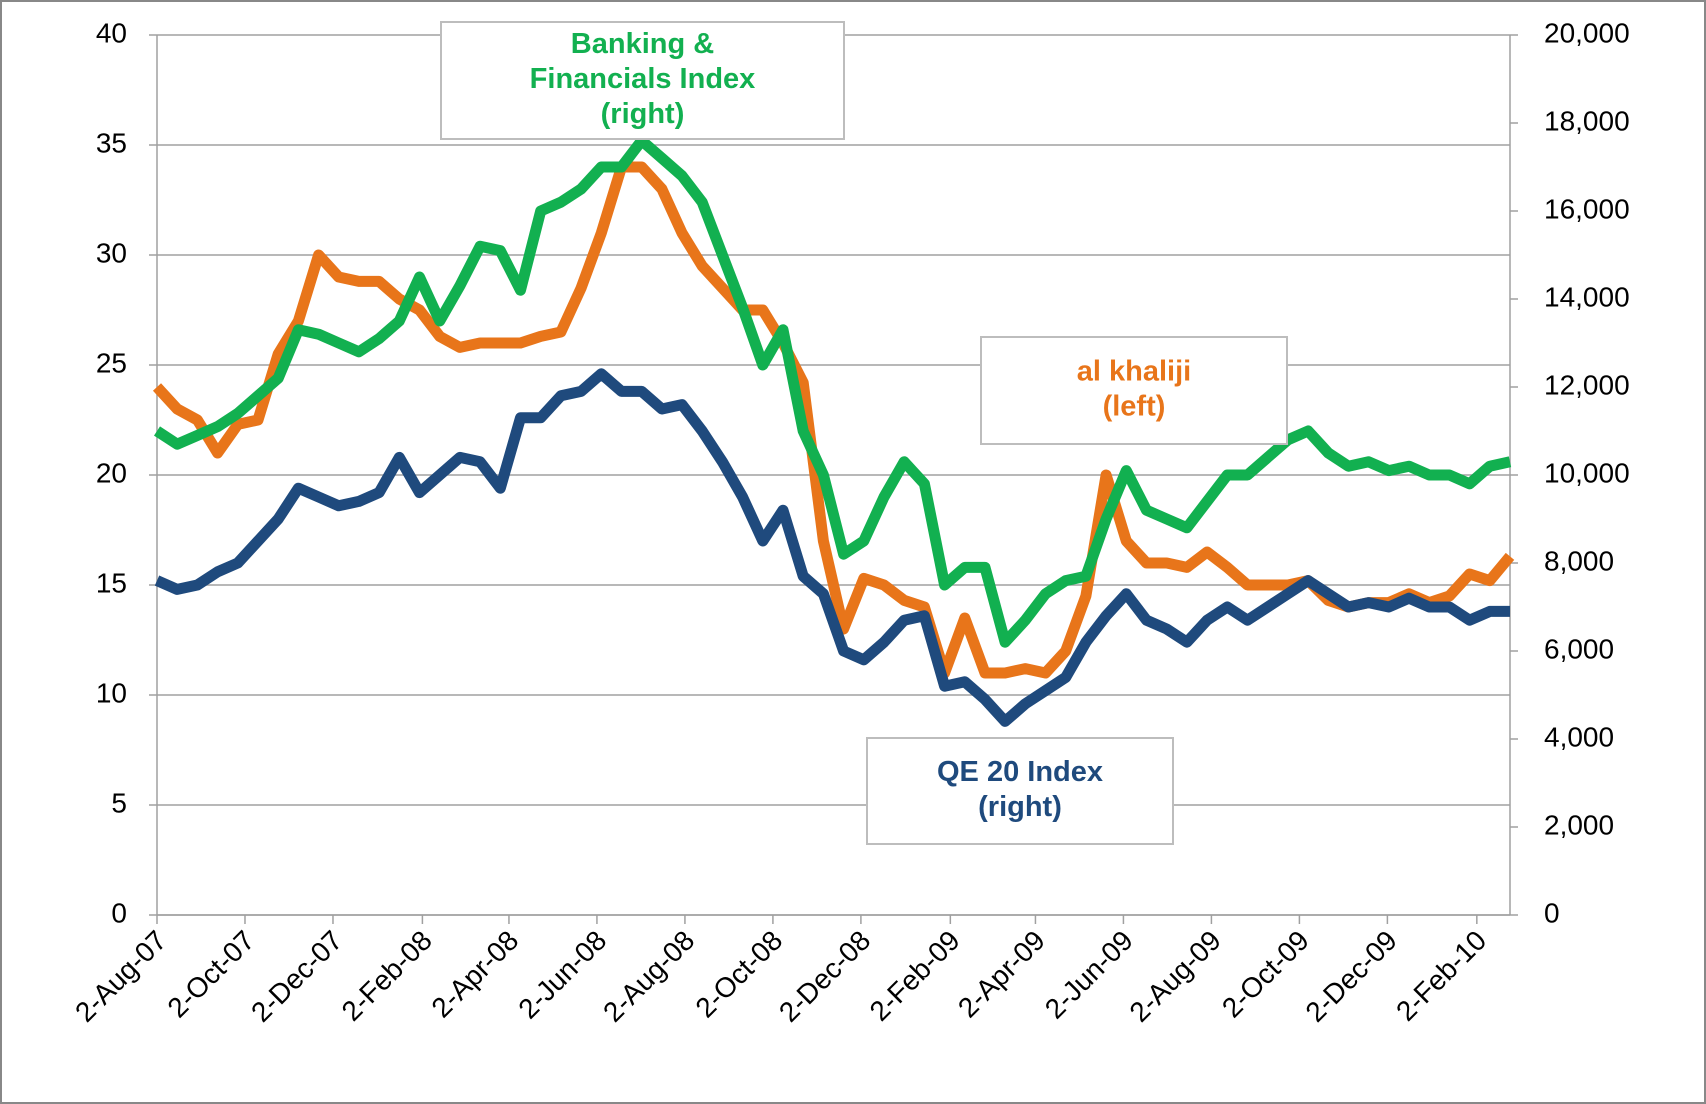 This screenshot has width=1706, height=1104. Describe the element at coordinates (1552, 912) in the screenshot. I see `y2-tick-label: 0` at that location.